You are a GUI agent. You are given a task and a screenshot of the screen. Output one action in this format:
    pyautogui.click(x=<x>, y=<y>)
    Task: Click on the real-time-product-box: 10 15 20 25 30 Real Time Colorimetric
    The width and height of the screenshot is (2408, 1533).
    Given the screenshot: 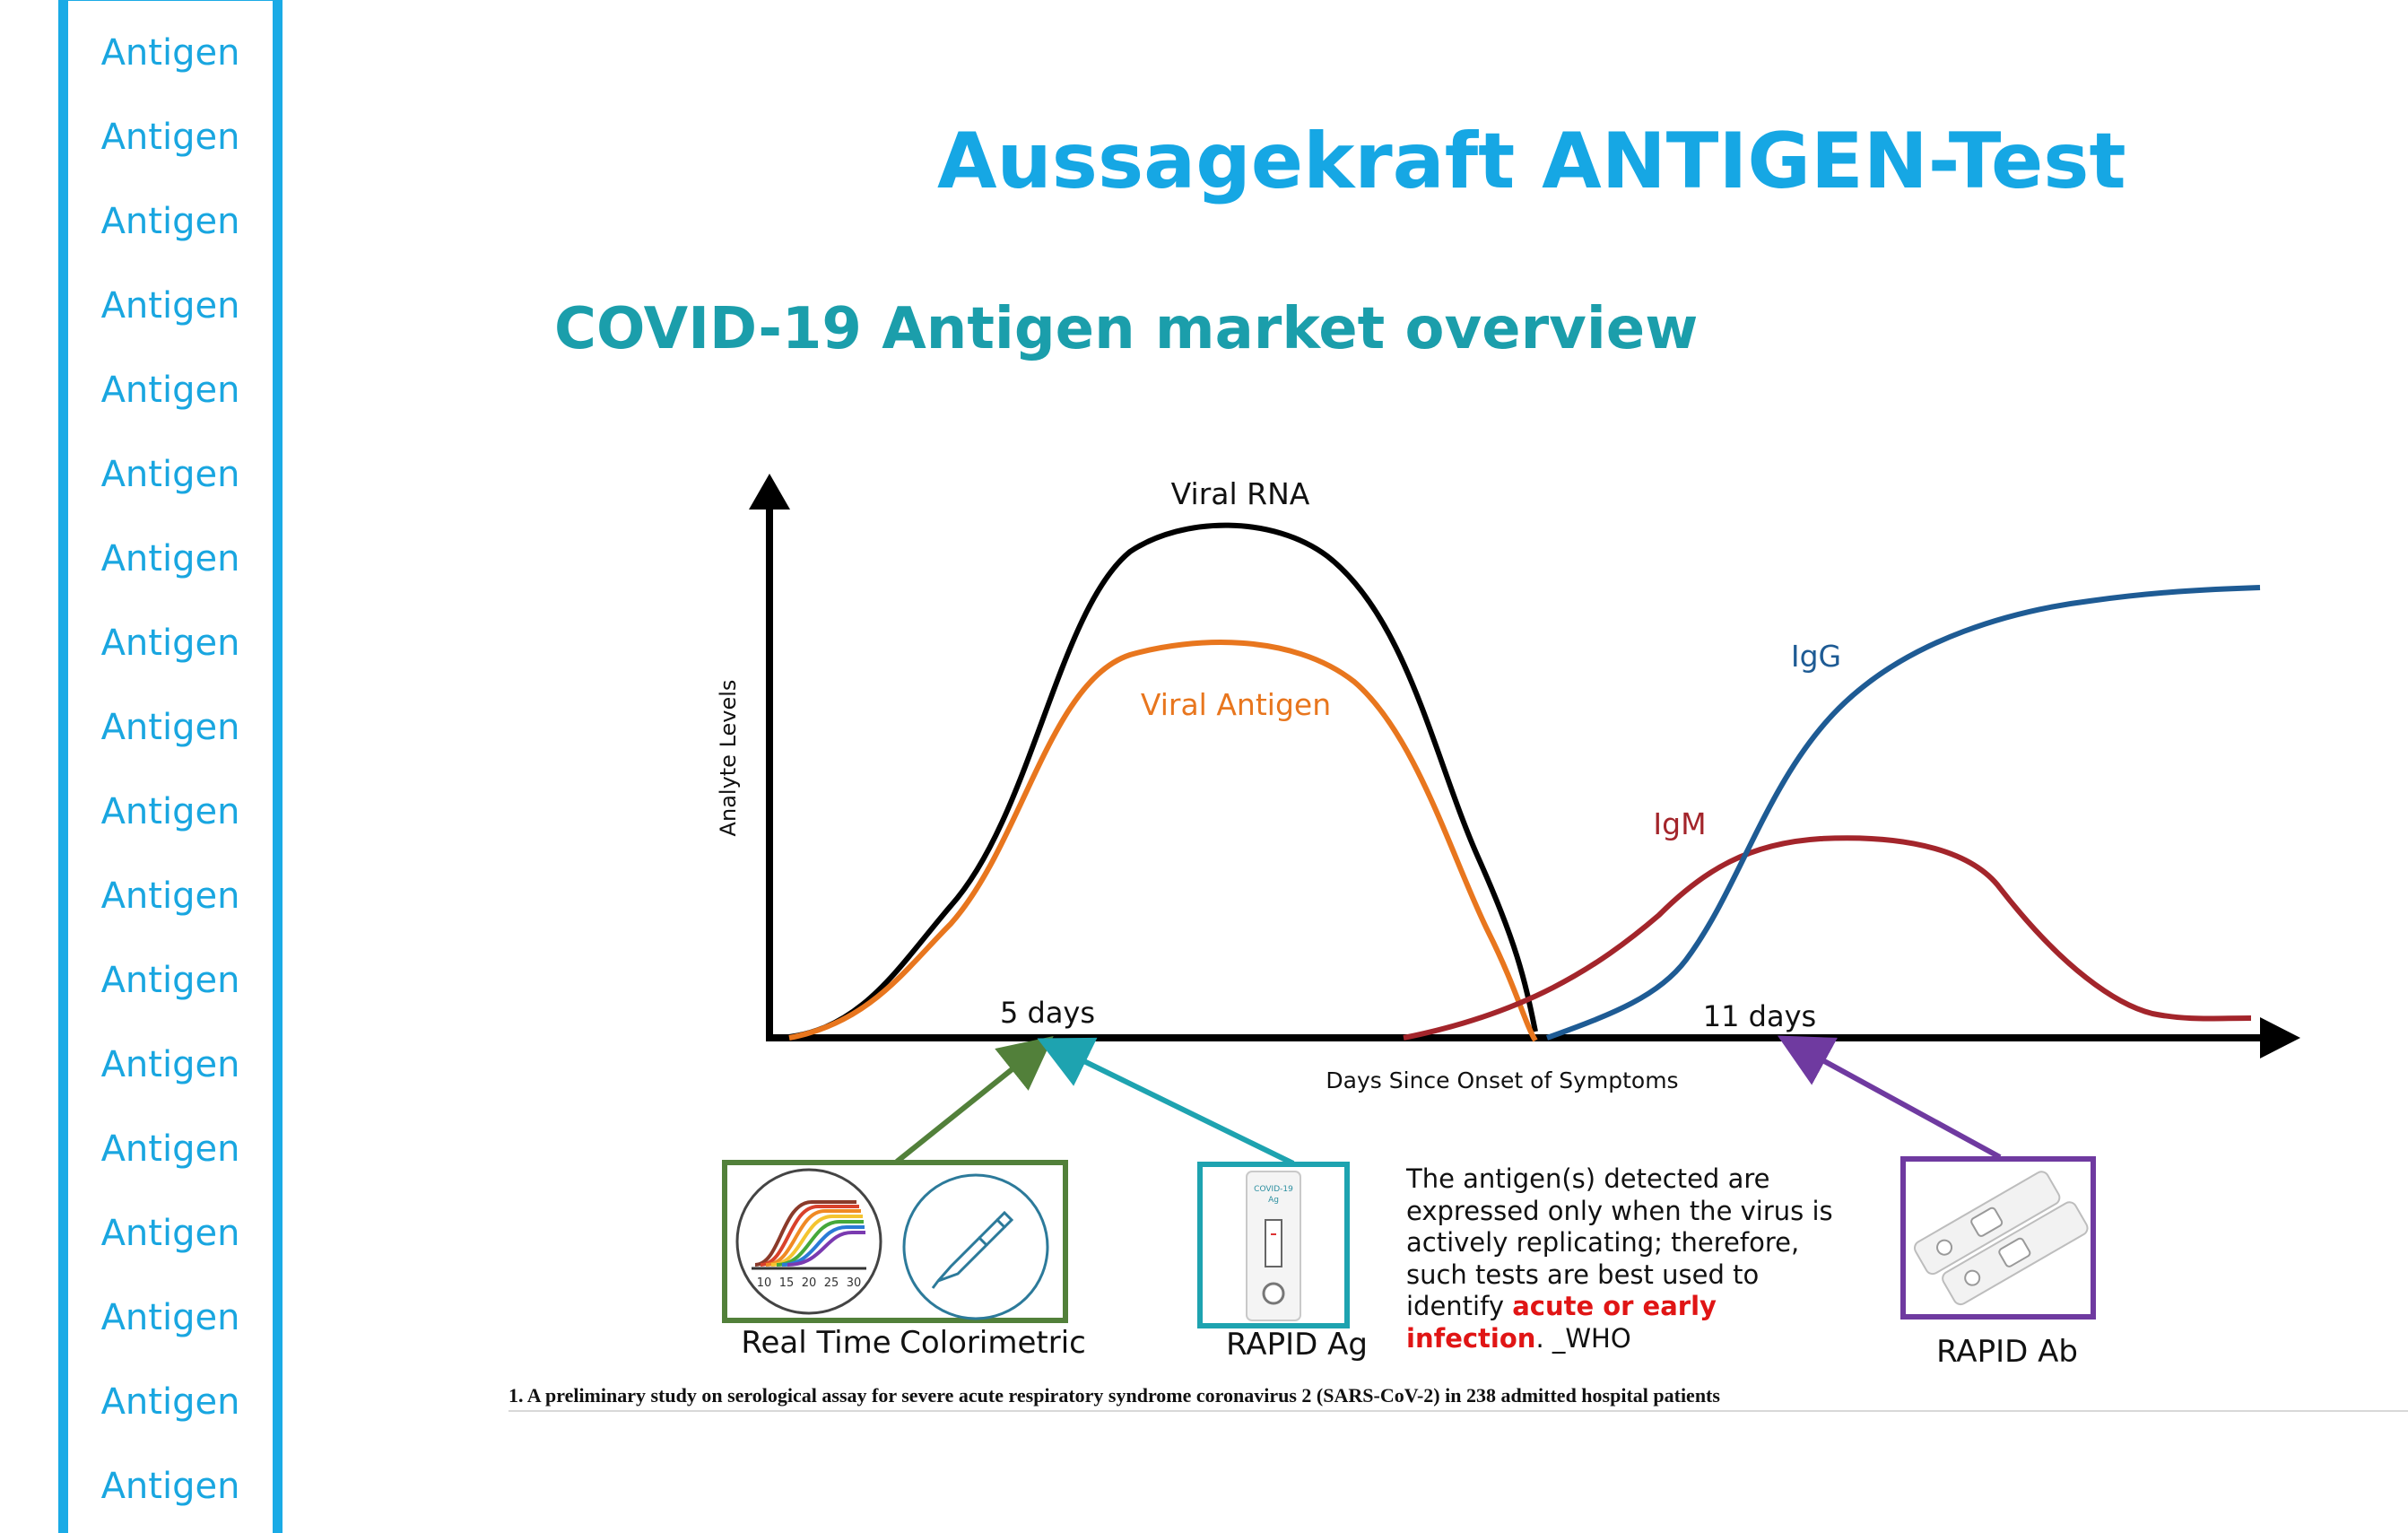 What is the action you would take?
    pyautogui.click(x=904, y=1260)
    